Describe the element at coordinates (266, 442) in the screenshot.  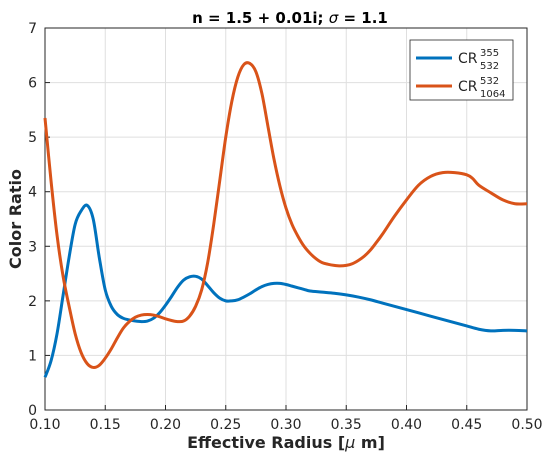
I see `x-axis-title-main: Effective Radius [` at that location.